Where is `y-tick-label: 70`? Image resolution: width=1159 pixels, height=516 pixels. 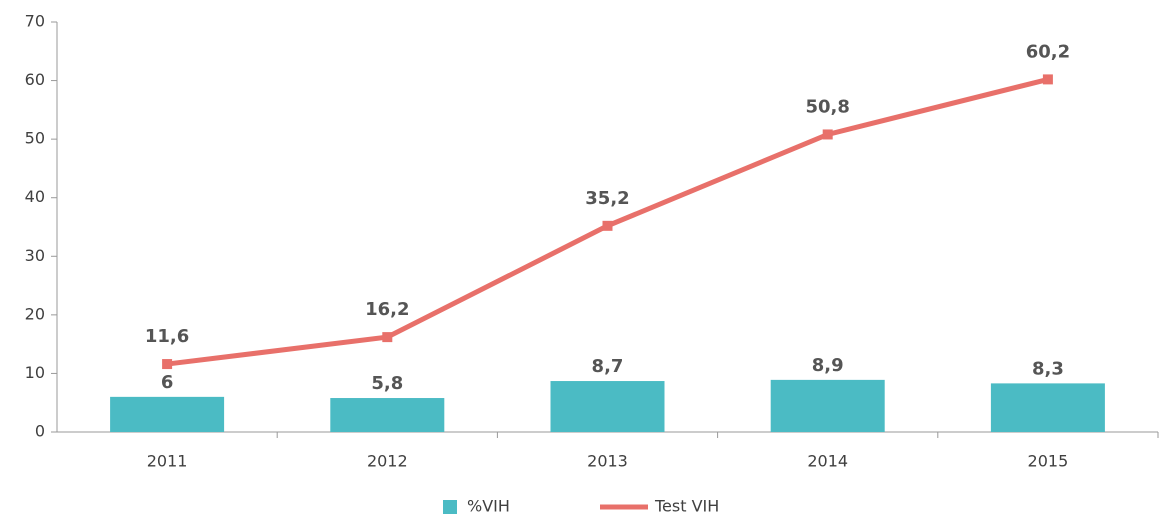 y-tick-label: 70 is located at coordinates (35, 21).